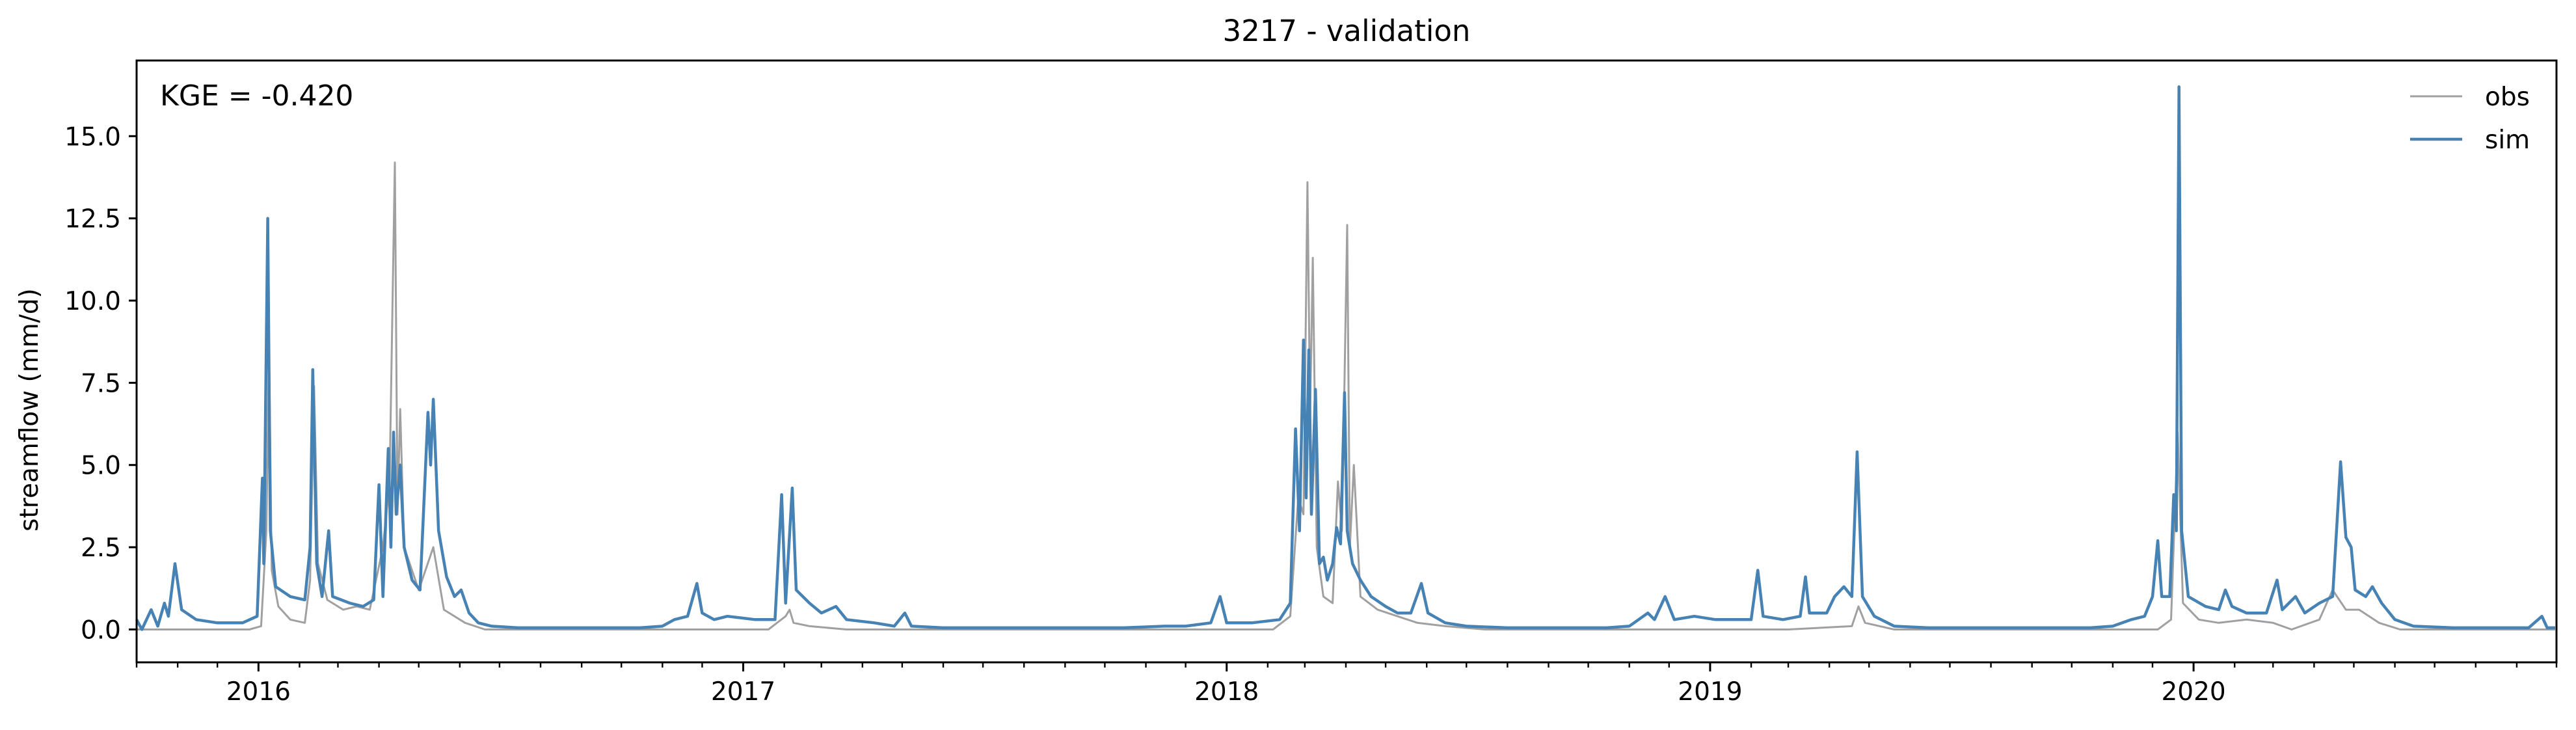 This screenshot has height=730, width=2576. I want to click on y-axis-ticks: 0.0 2.5 5.0 7.5 10.0 12.5 15.0, so click(100, 384).